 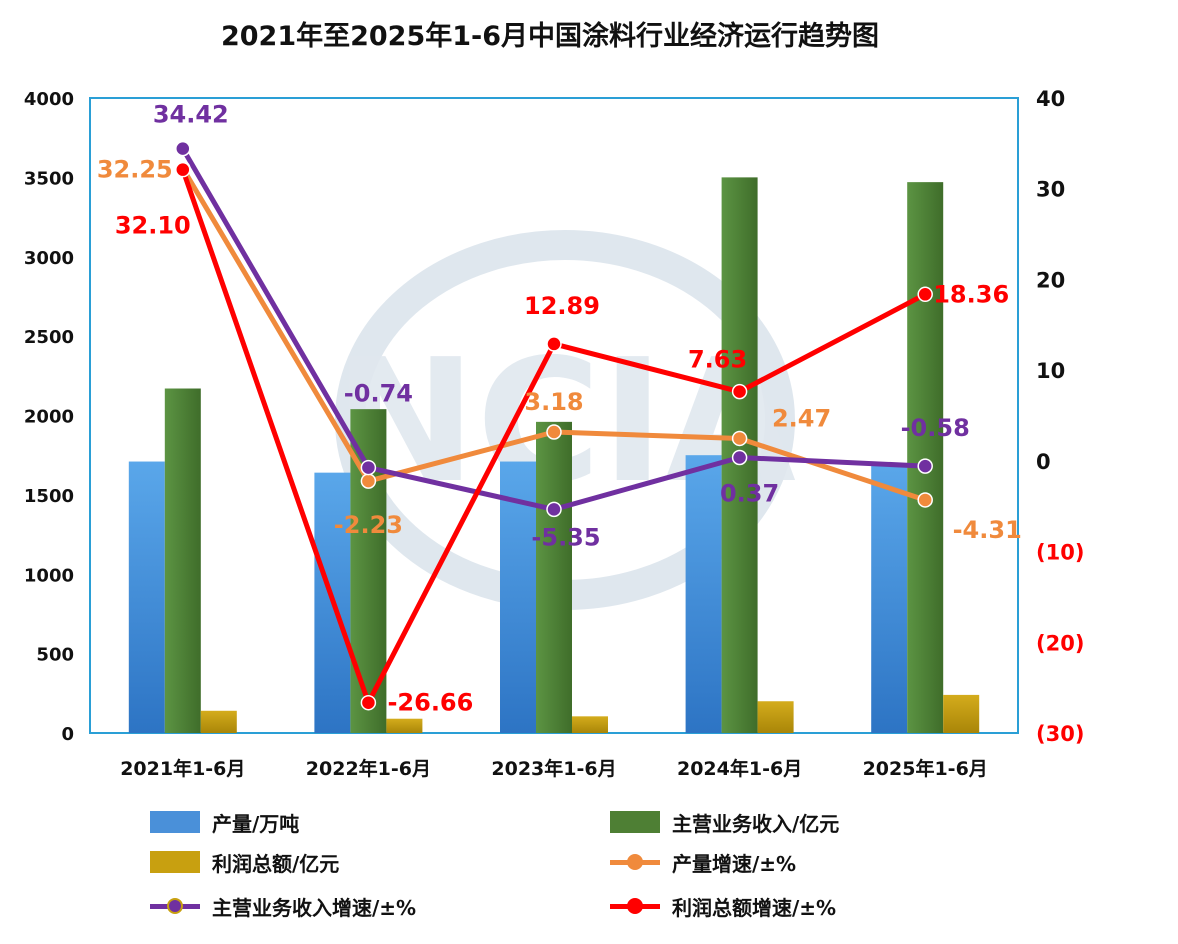 What do you see at coordinates (430, 703) in the screenshot?
I see `data-label: -26.66` at bounding box center [430, 703].